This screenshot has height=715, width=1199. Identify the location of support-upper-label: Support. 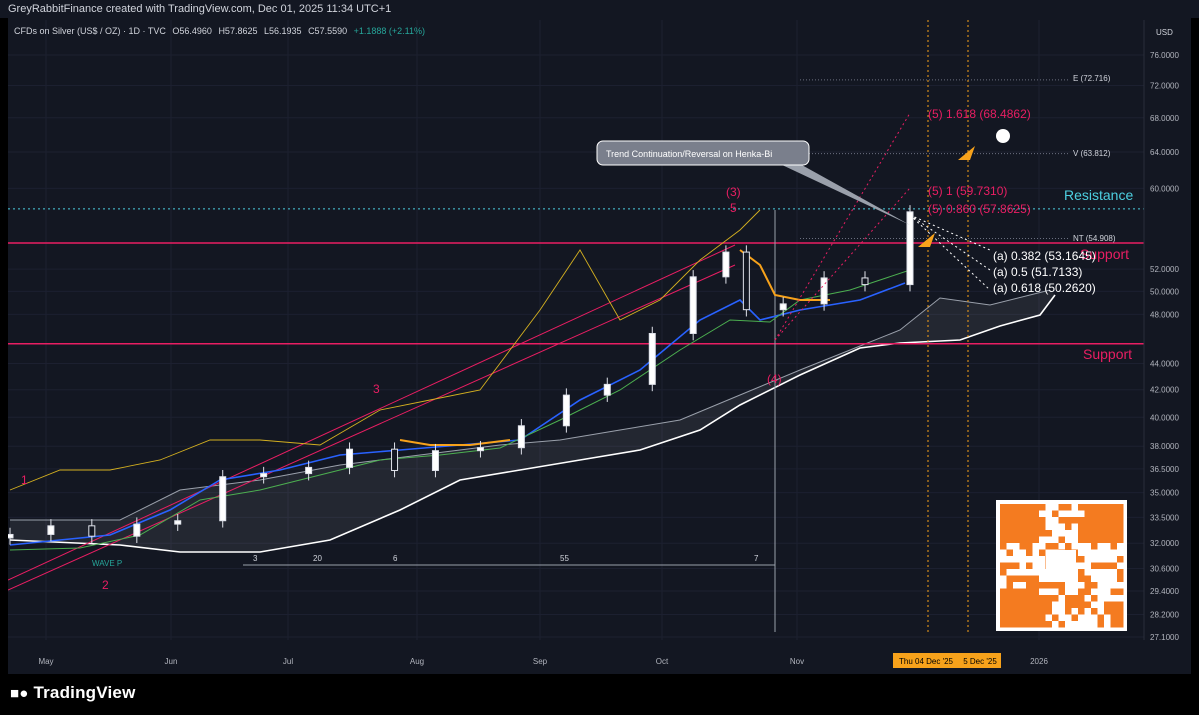
(1104, 254).